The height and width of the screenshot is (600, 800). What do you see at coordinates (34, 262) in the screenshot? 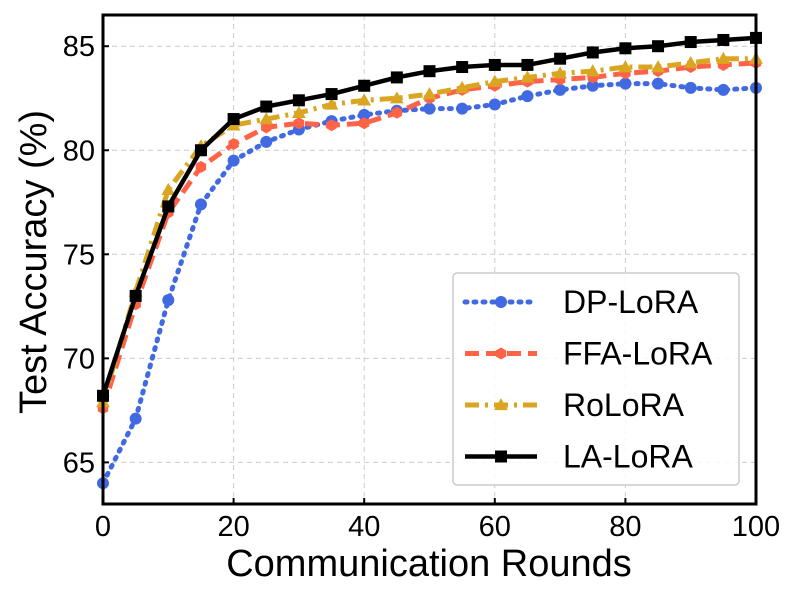
I see `y-axis-label: Test Accuracy (%)` at bounding box center [34, 262].